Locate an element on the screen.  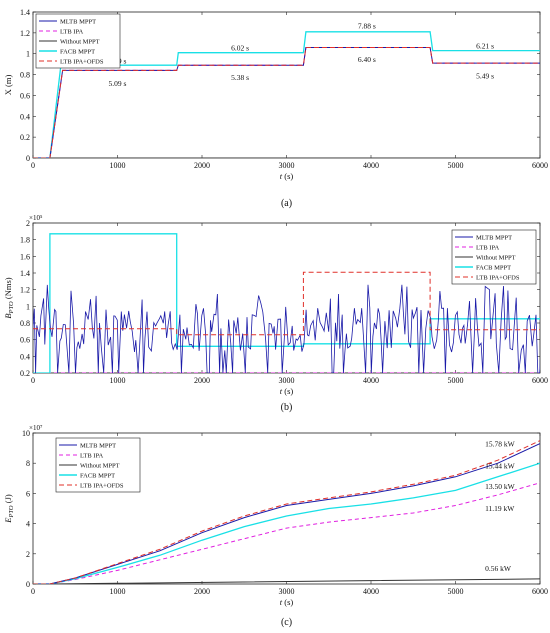
annotation-label: 5.38 s is located at coordinates (240, 77).